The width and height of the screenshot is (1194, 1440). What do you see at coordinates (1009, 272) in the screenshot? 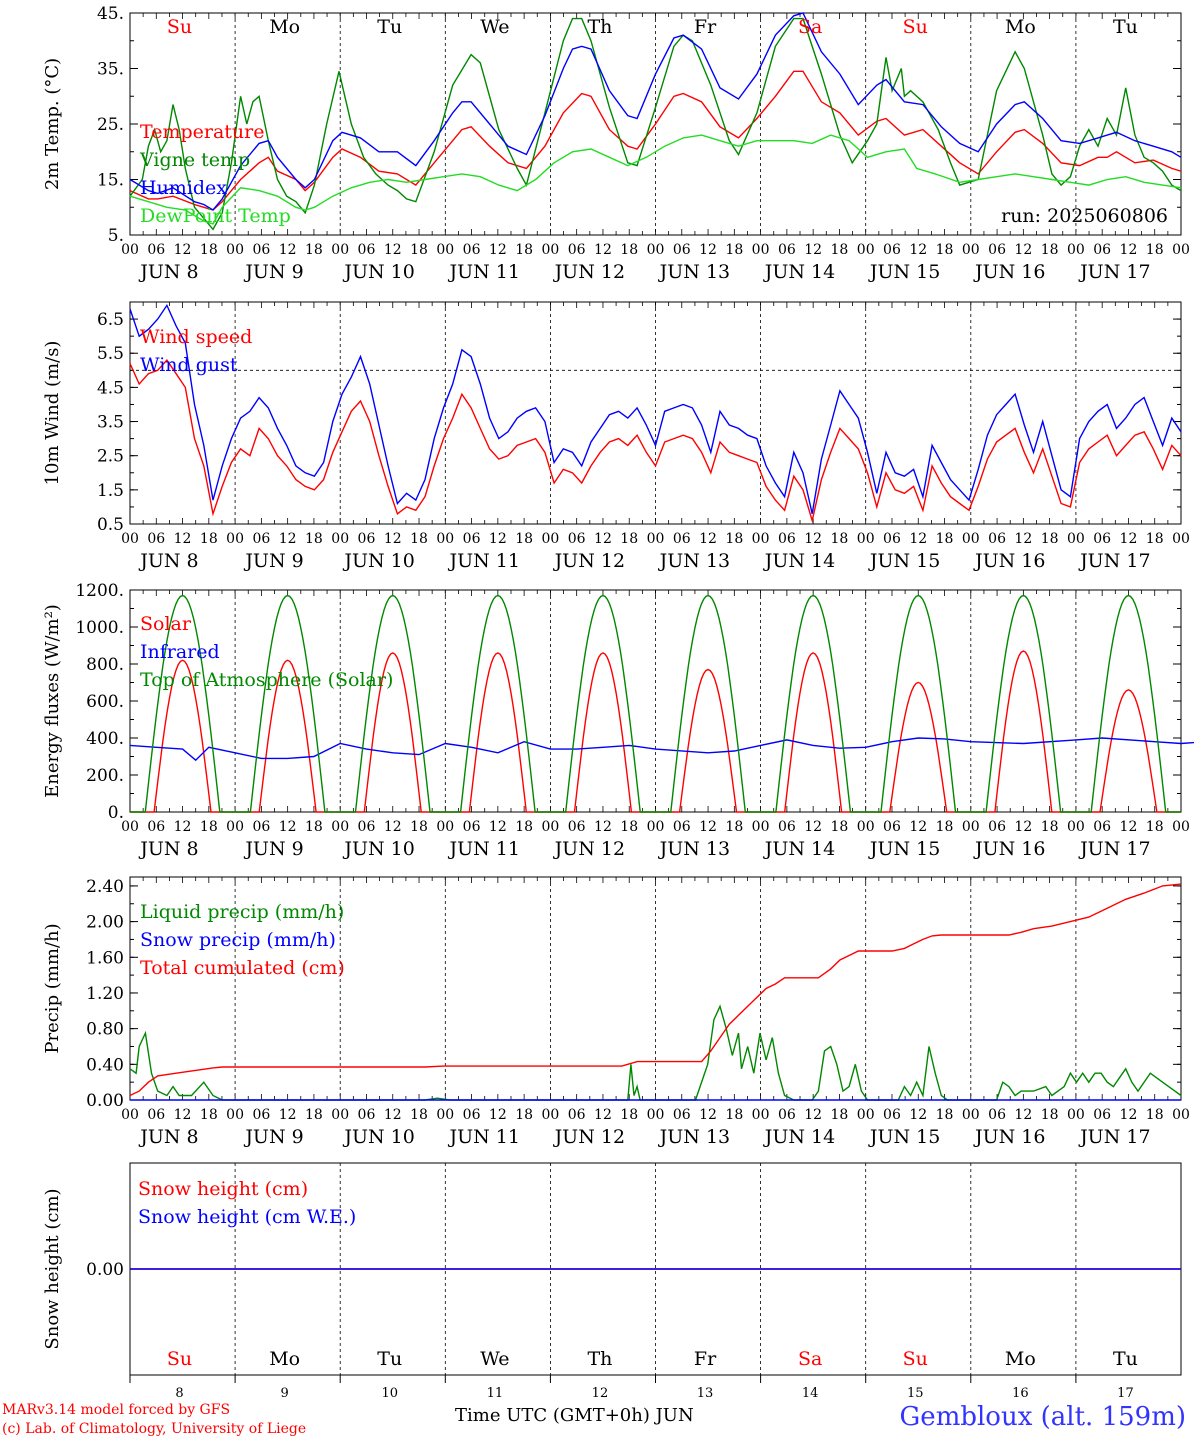
I see `date-label: JUN 16` at bounding box center [1009, 272].